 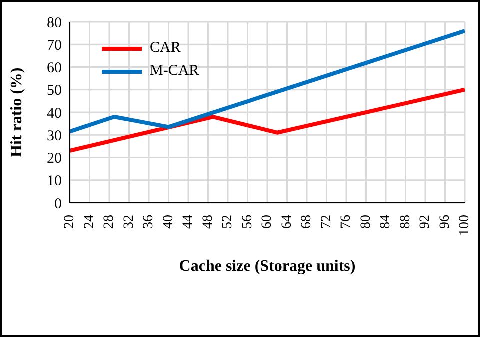 What do you see at coordinates (208, 222) in the screenshot?
I see `x-tick-label: 48` at bounding box center [208, 222].